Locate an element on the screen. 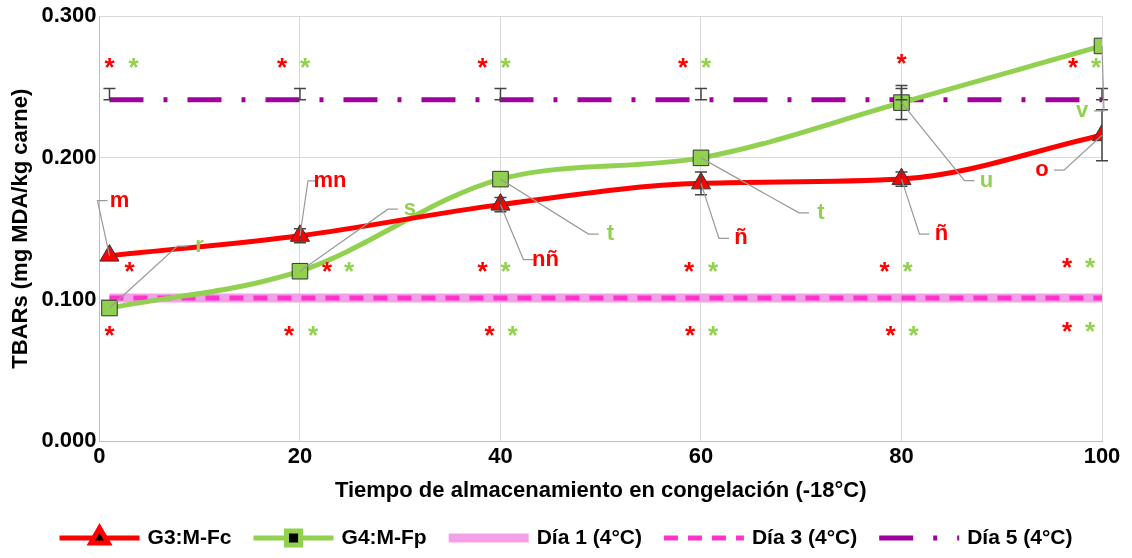 The width and height of the screenshot is (1132, 558). annotation: u is located at coordinates (986, 179).